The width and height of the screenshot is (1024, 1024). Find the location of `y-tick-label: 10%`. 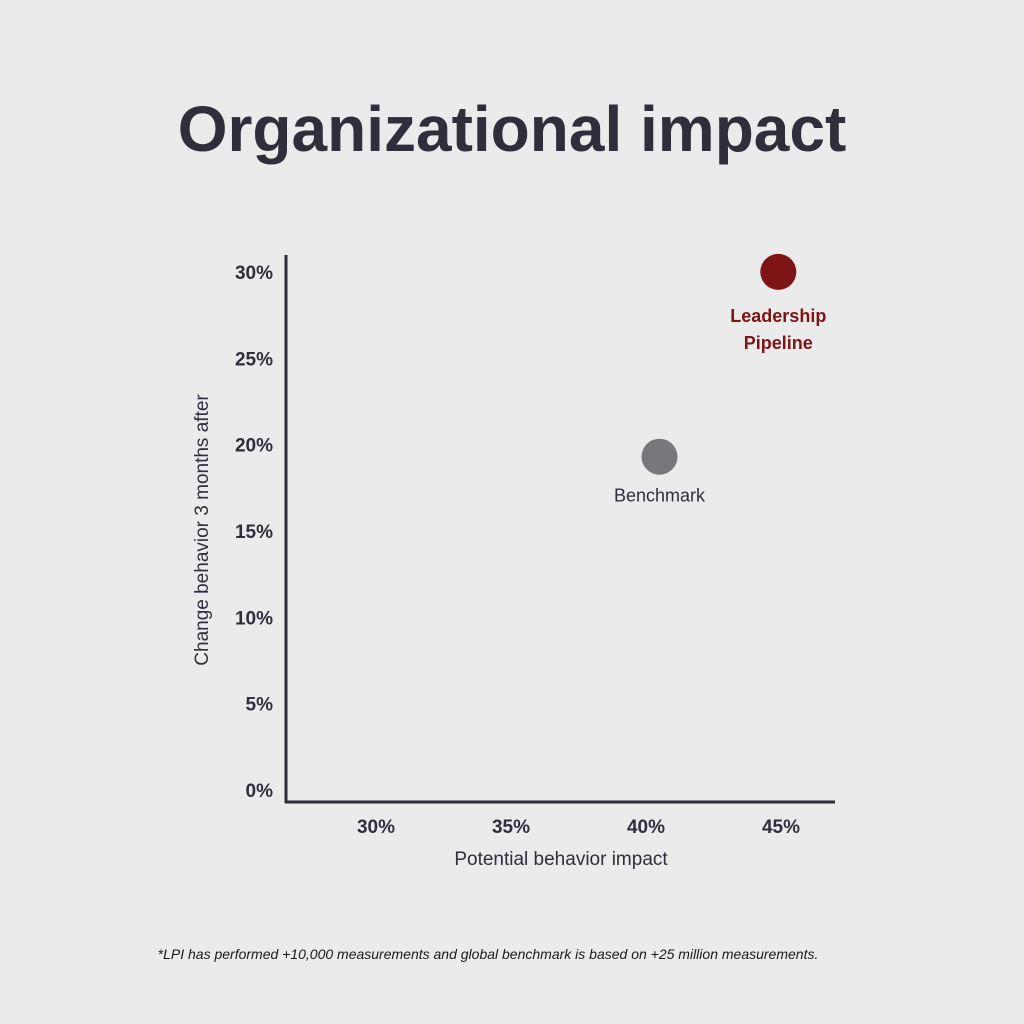

y-tick-label: 10% is located at coordinates (254, 618).